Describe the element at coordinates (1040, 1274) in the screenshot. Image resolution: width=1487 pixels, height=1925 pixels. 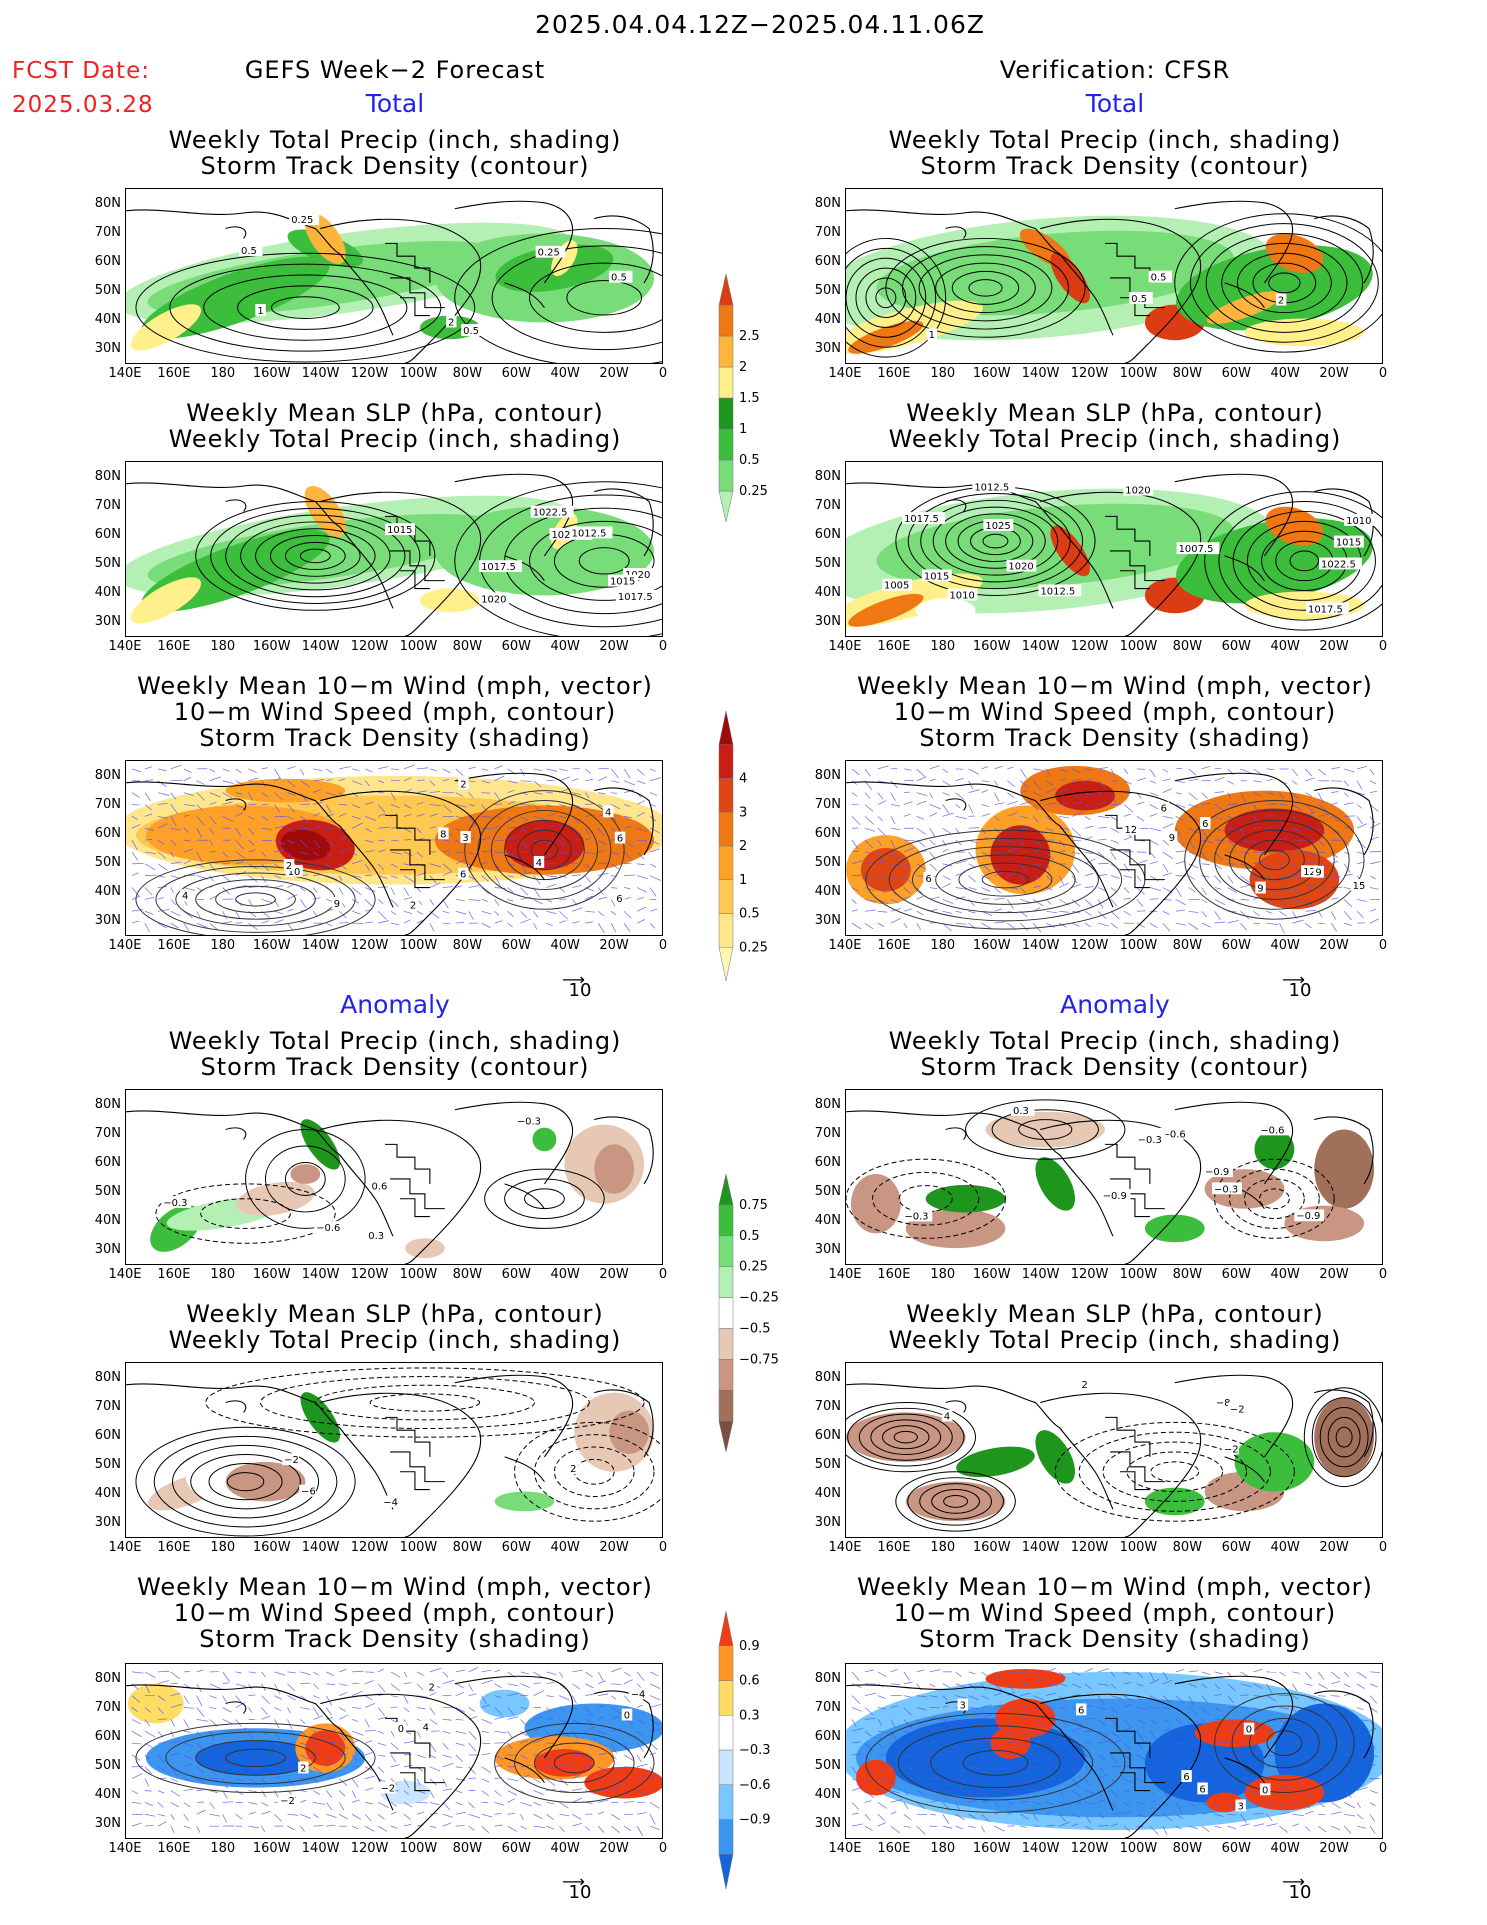
I see `lon-tick-label: 140W` at that location.